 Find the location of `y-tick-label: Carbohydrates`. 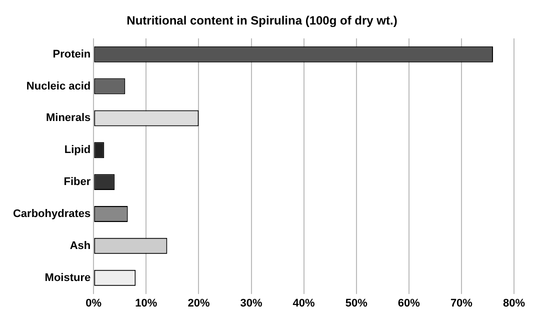

y-tick-label: Carbohydrates is located at coordinates (51, 214).